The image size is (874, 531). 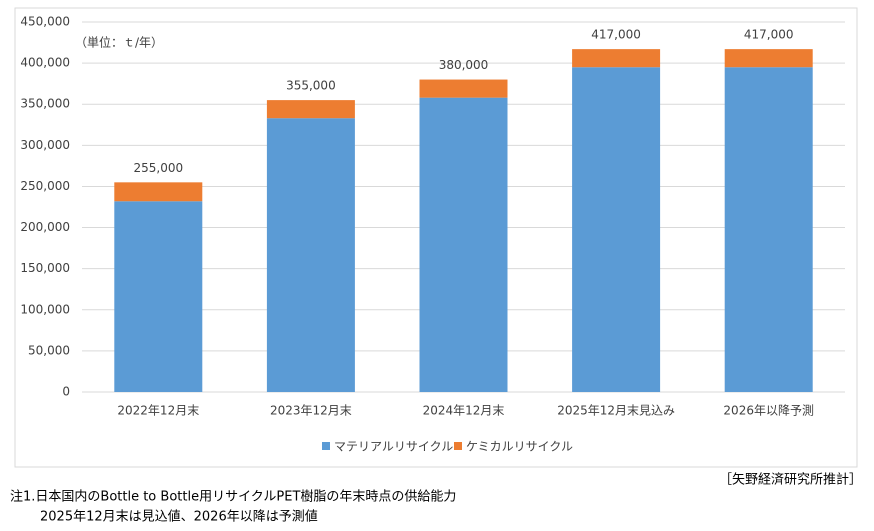 I want to click on y-tick-label: 150,000, so click(x=45, y=268).